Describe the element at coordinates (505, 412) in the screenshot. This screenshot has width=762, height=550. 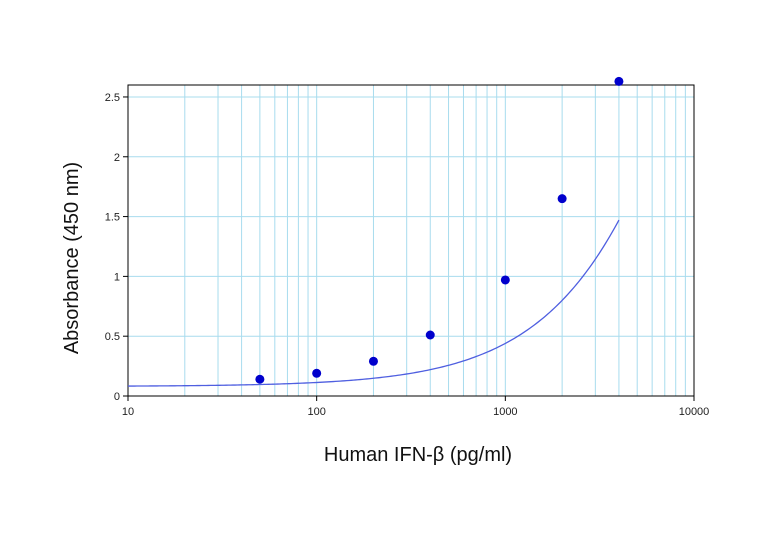
I see `x-tick-label: 1000` at that location.